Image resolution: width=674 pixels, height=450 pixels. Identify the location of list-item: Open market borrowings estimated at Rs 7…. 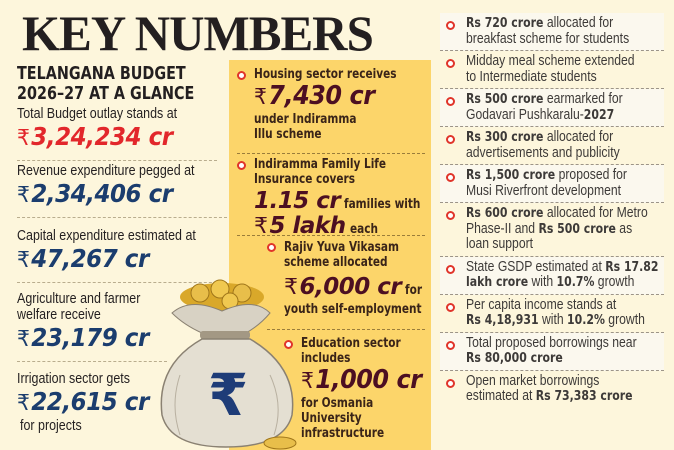
(552, 389).